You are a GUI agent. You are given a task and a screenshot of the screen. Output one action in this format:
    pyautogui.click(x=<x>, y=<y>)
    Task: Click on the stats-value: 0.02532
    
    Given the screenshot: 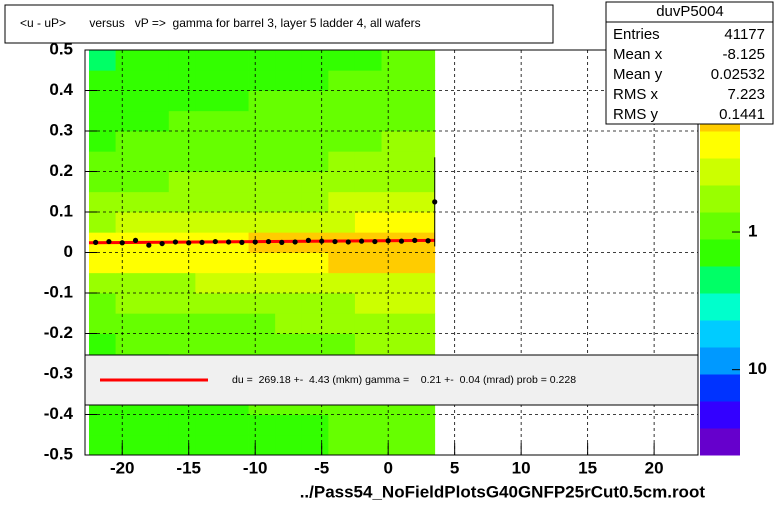 What is the action you would take?
    pyautogui.click(x=738, y=74)
    